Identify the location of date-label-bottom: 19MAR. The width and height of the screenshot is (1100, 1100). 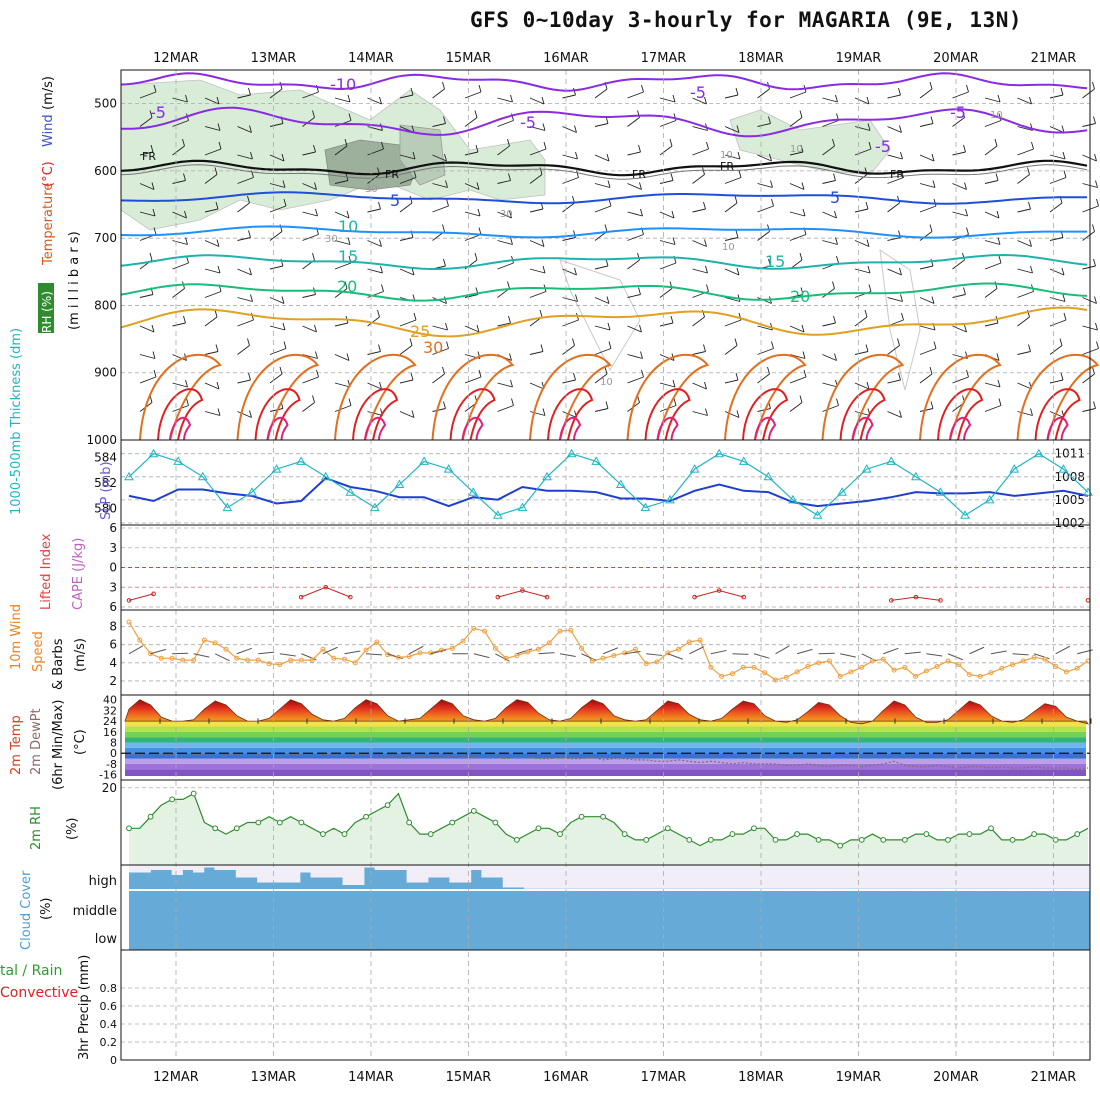
(859, 1077).